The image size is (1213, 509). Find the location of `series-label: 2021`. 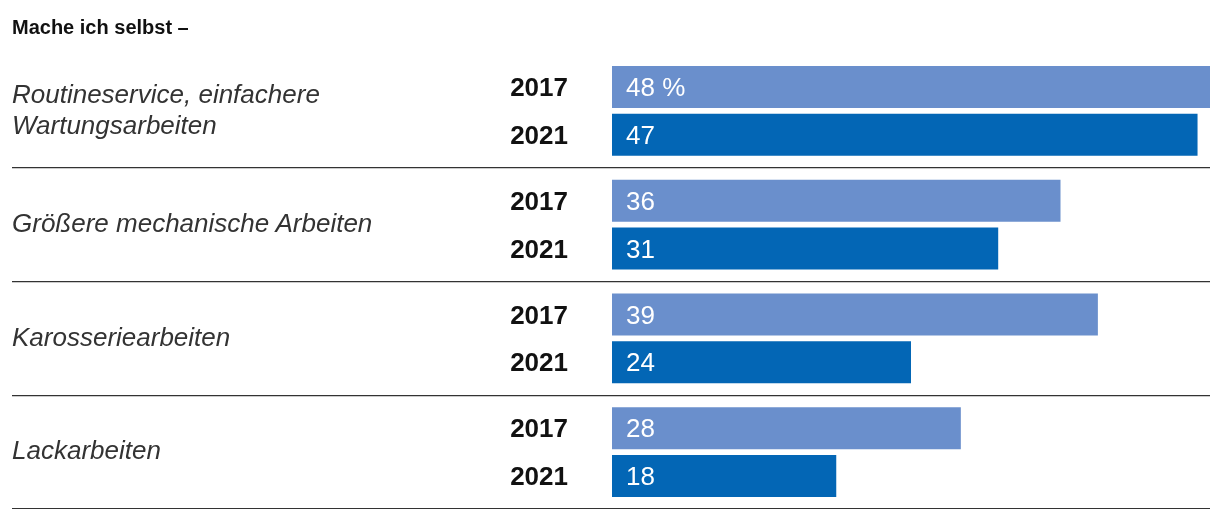

series-label: 2021 is located at coordinates (539, 134).